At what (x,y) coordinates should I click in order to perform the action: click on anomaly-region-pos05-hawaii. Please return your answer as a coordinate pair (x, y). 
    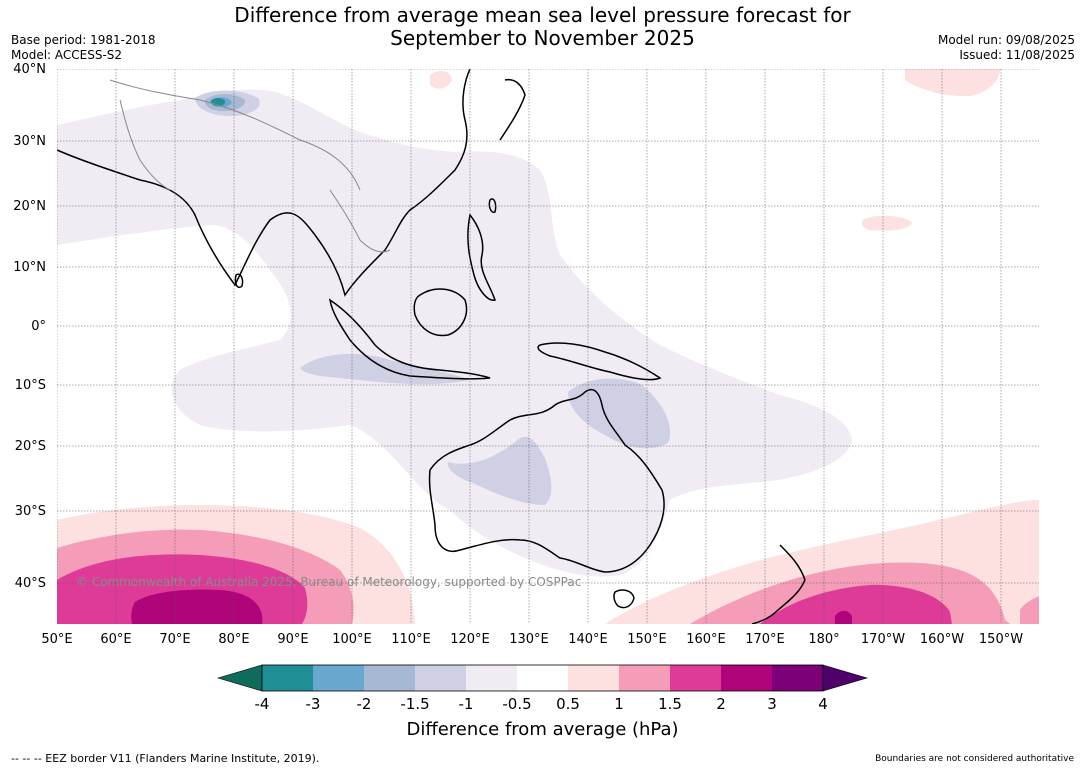
    Looking at the image, I should click on (886, 223).